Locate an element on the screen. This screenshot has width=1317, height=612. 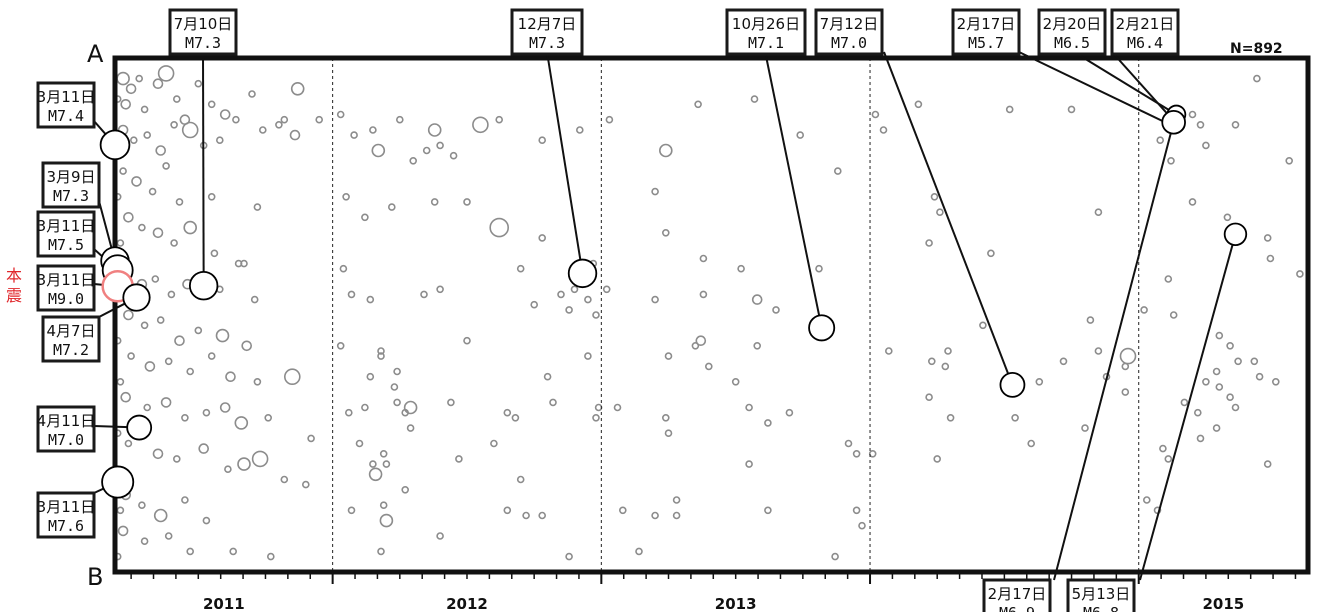
event-count-label: N=892 is located at coordinates (1256, 49).